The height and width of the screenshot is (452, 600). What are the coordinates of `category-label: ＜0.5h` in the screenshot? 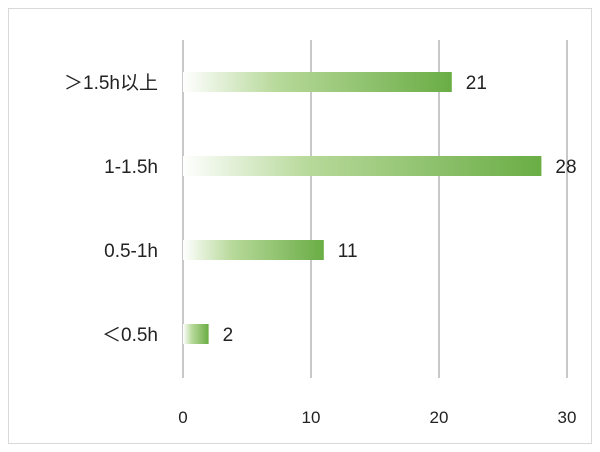 It's located at (130, 335).